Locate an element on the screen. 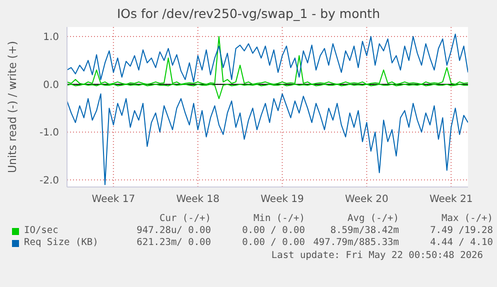 The image size is (497, 287). text: Avg (-/+) is located at coordinates (372, 219).